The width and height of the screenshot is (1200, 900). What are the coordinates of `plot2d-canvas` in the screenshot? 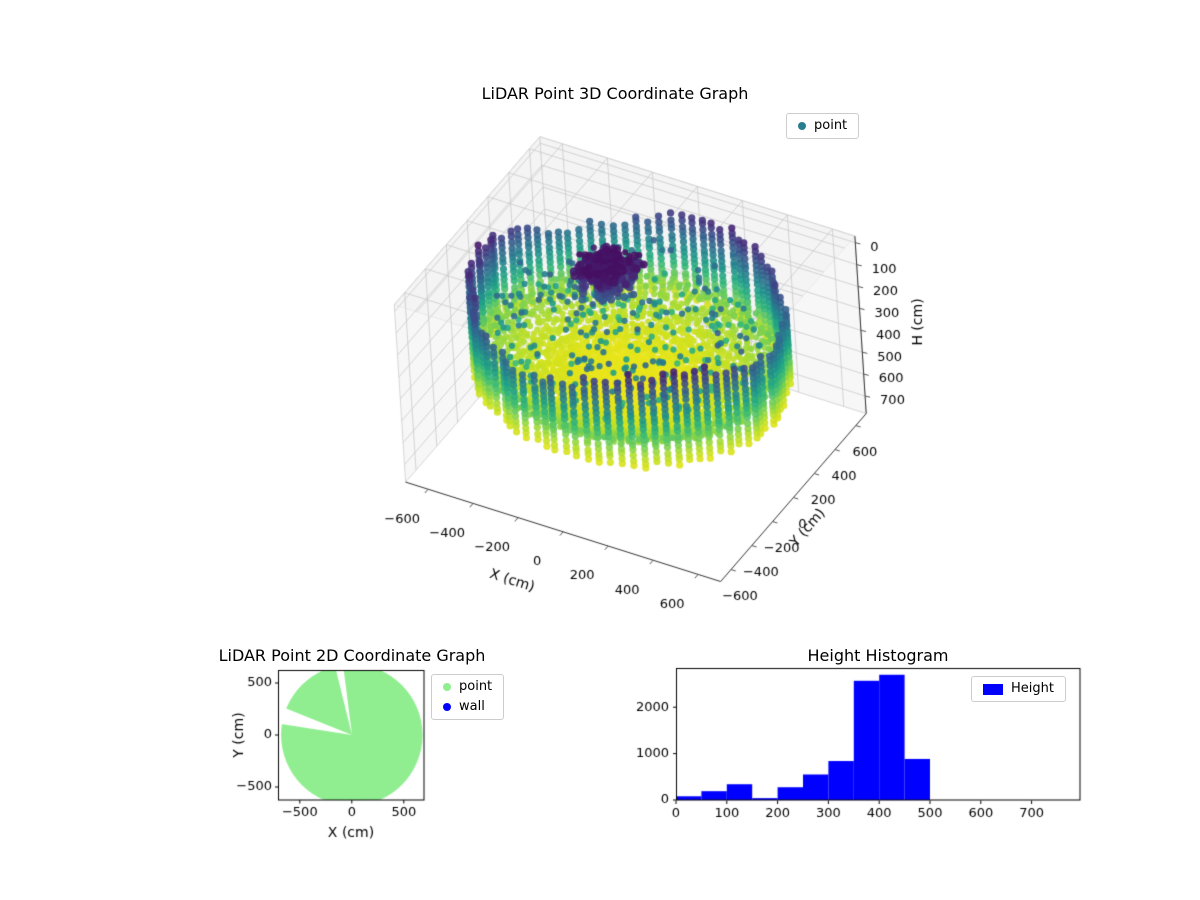 It's located at (339, 752).